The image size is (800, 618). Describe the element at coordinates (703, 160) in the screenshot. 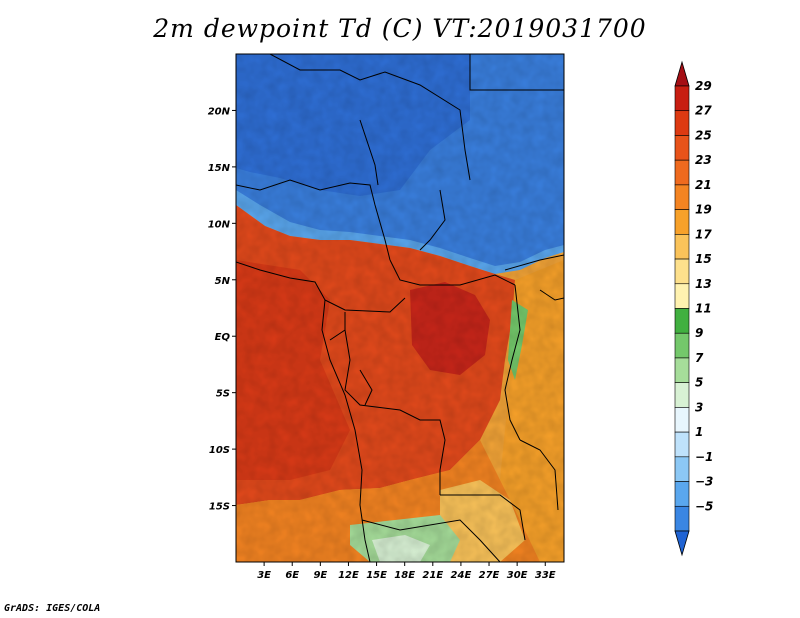

I see `colorbar-label: 23` at that location.